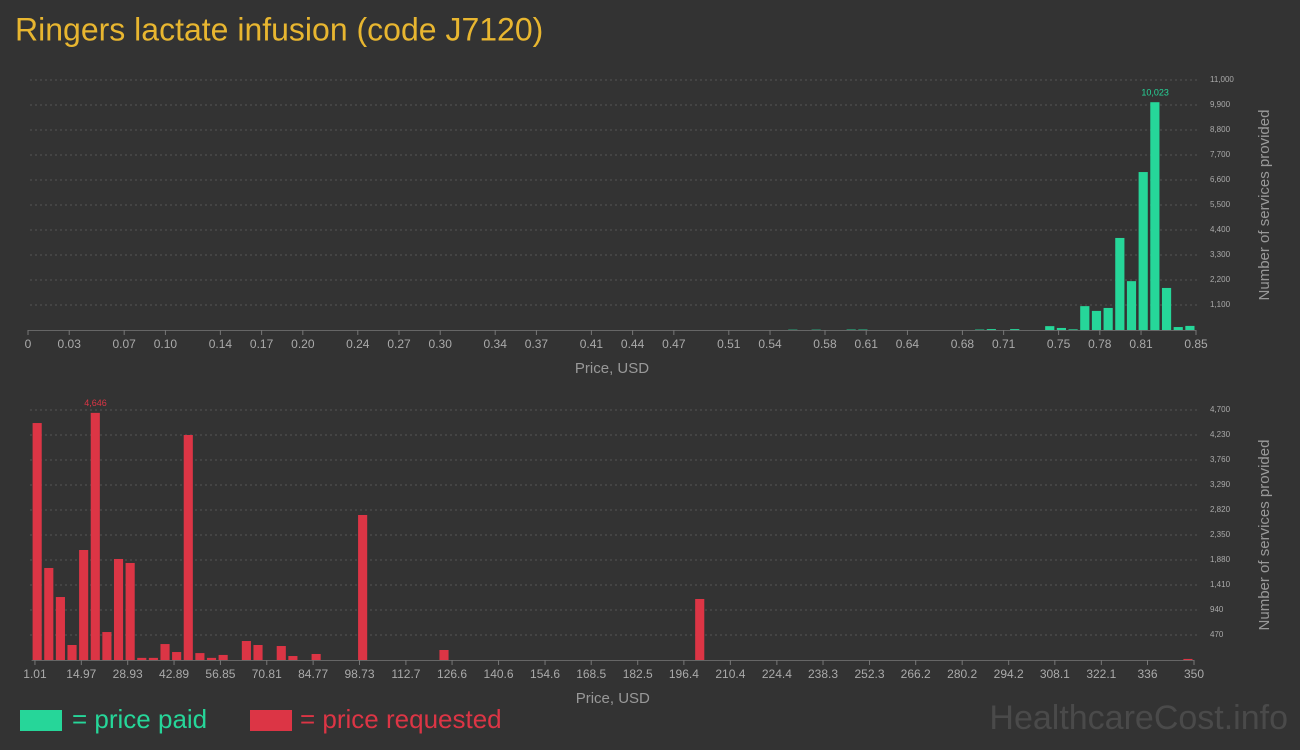  Describe the element at coordinates (279, 29) in the screenshot. I see `page-title: Ringers lactate infusion (code J7120)` at that location.